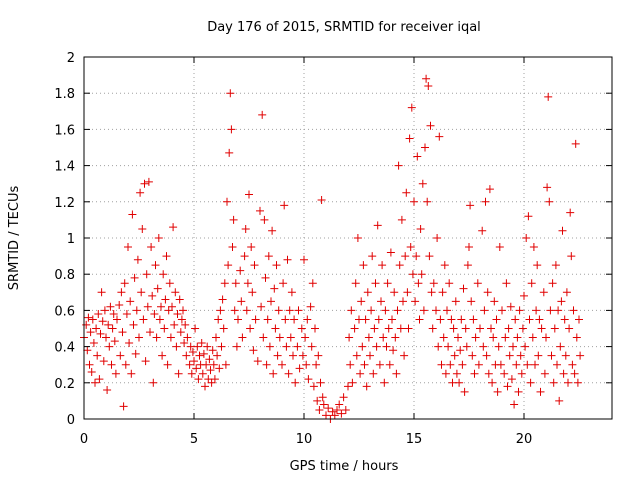 This screenshot has height=480, width=640. I want to click on y-tick-label: 1.2, so click(64, 203).